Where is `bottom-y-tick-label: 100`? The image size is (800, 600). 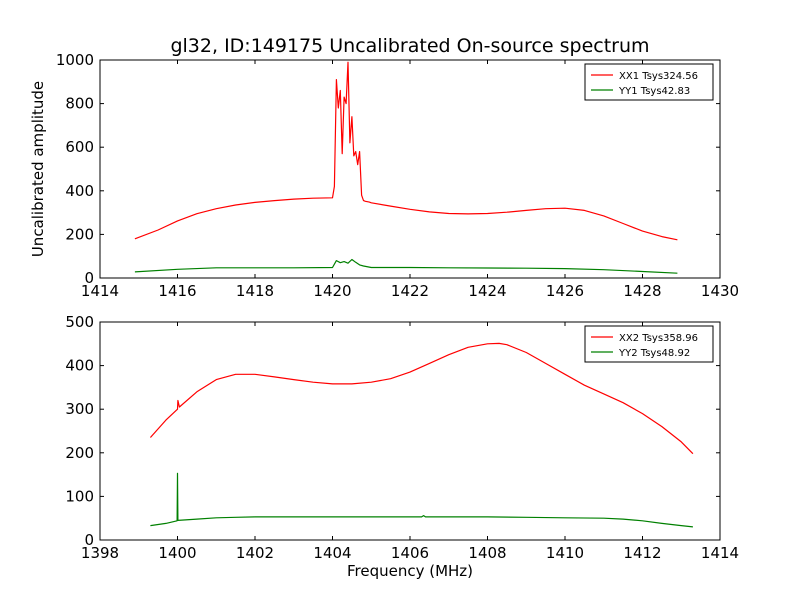
bottom-y-tick-label: 100 is located at coordinates (79, 496).